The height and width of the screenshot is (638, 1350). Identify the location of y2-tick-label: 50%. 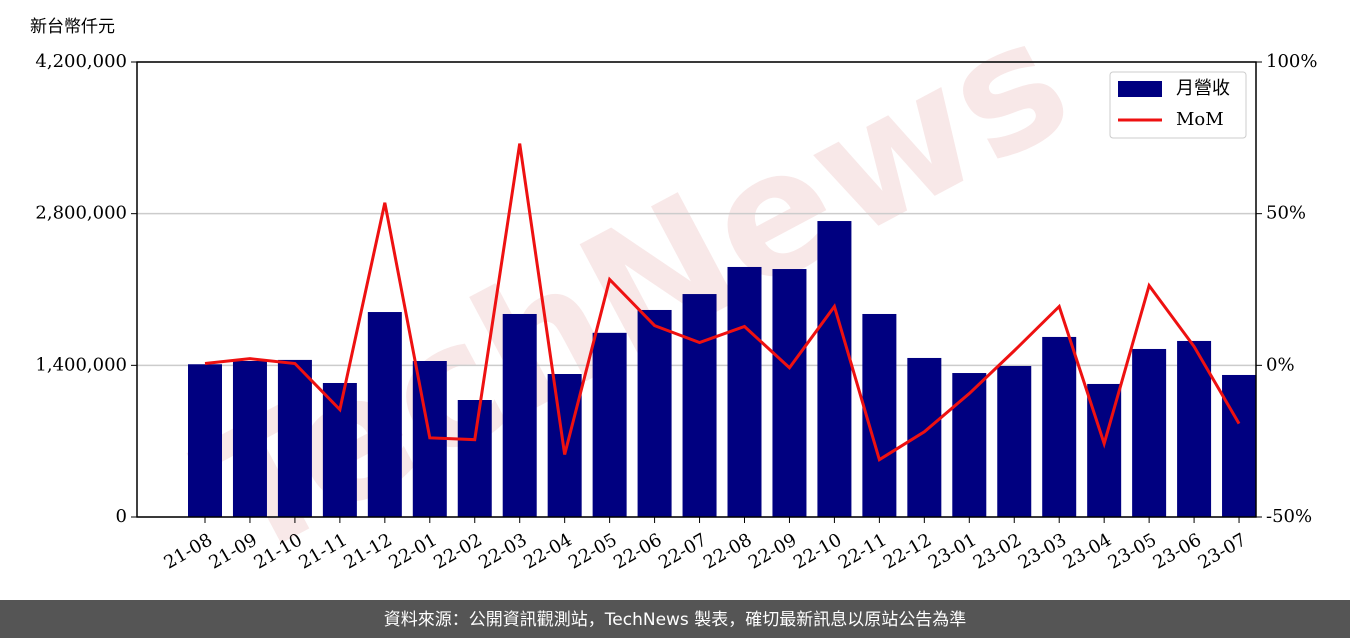
(1286, 213).